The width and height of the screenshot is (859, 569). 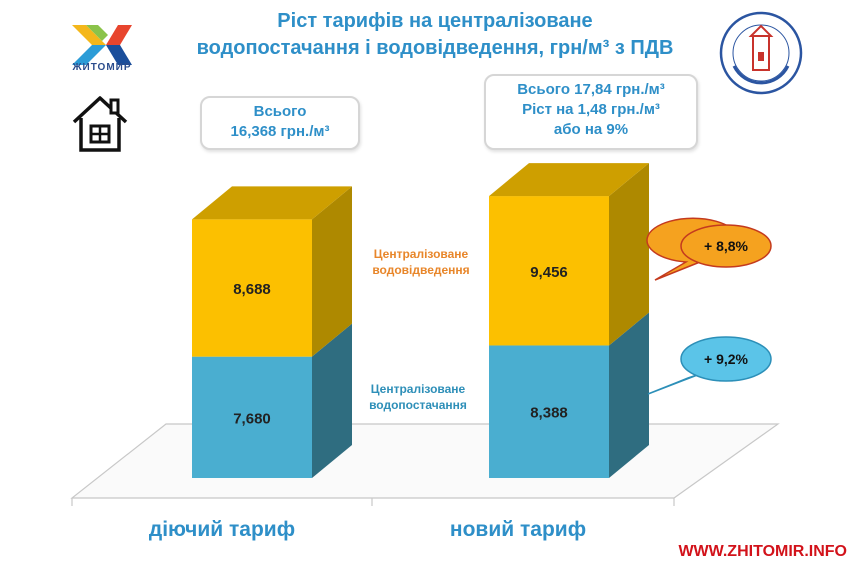 I want to click on data-label-0-1: 8,388, so click(x=549, y=413).